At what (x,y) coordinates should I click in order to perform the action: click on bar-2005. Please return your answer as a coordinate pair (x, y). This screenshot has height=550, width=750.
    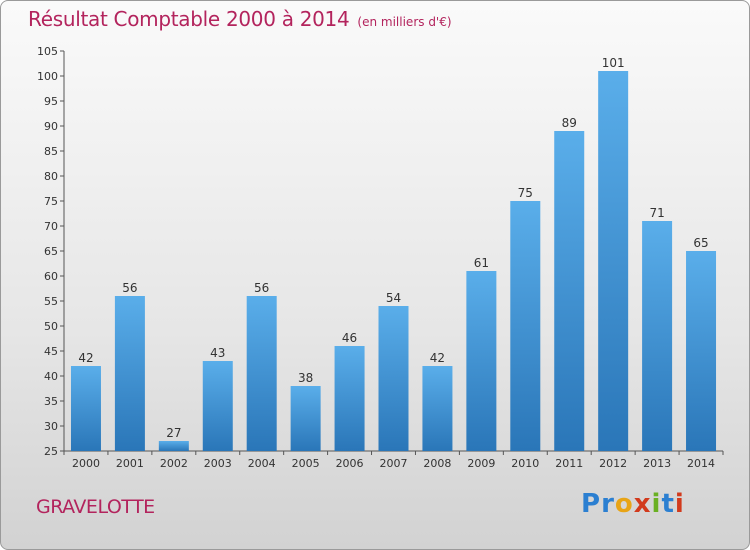
    Looking at the image, I should click on (305, 418).